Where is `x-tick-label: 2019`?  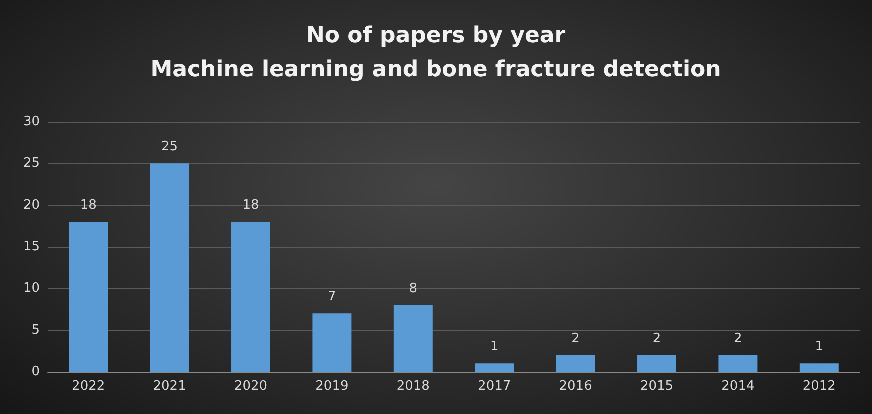
x-tick-label: 2019 is located at coordinates (332, 386).